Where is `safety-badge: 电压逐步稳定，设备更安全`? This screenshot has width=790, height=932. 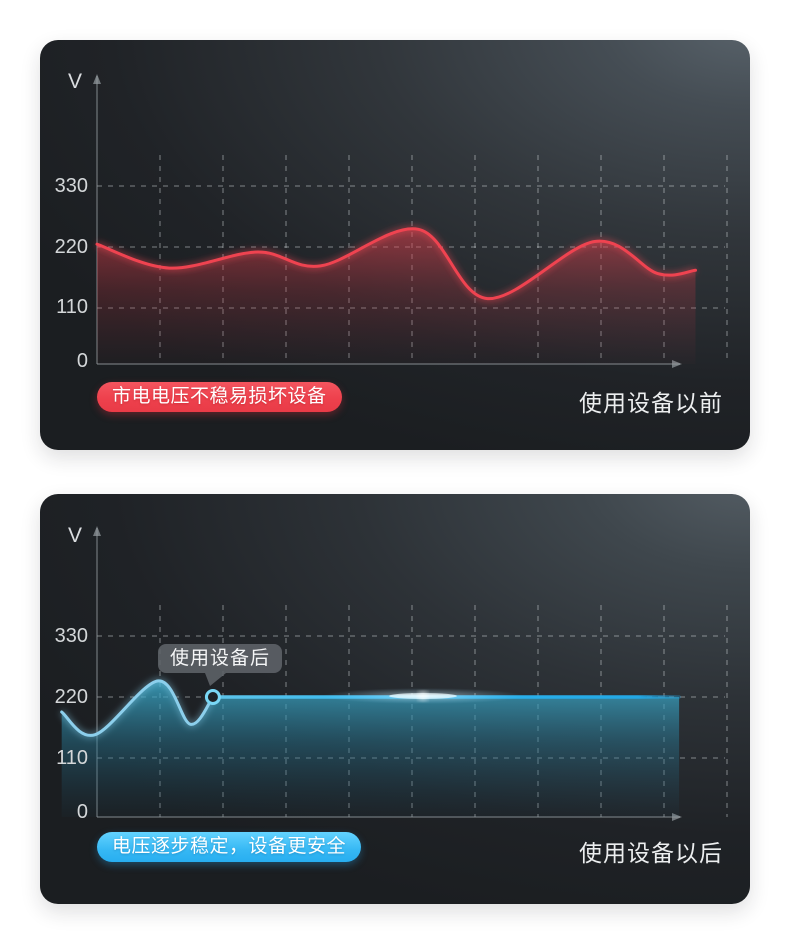
safety-badge: 电压逐步稳定，设备更安全 is located at coordinates (229, 847).